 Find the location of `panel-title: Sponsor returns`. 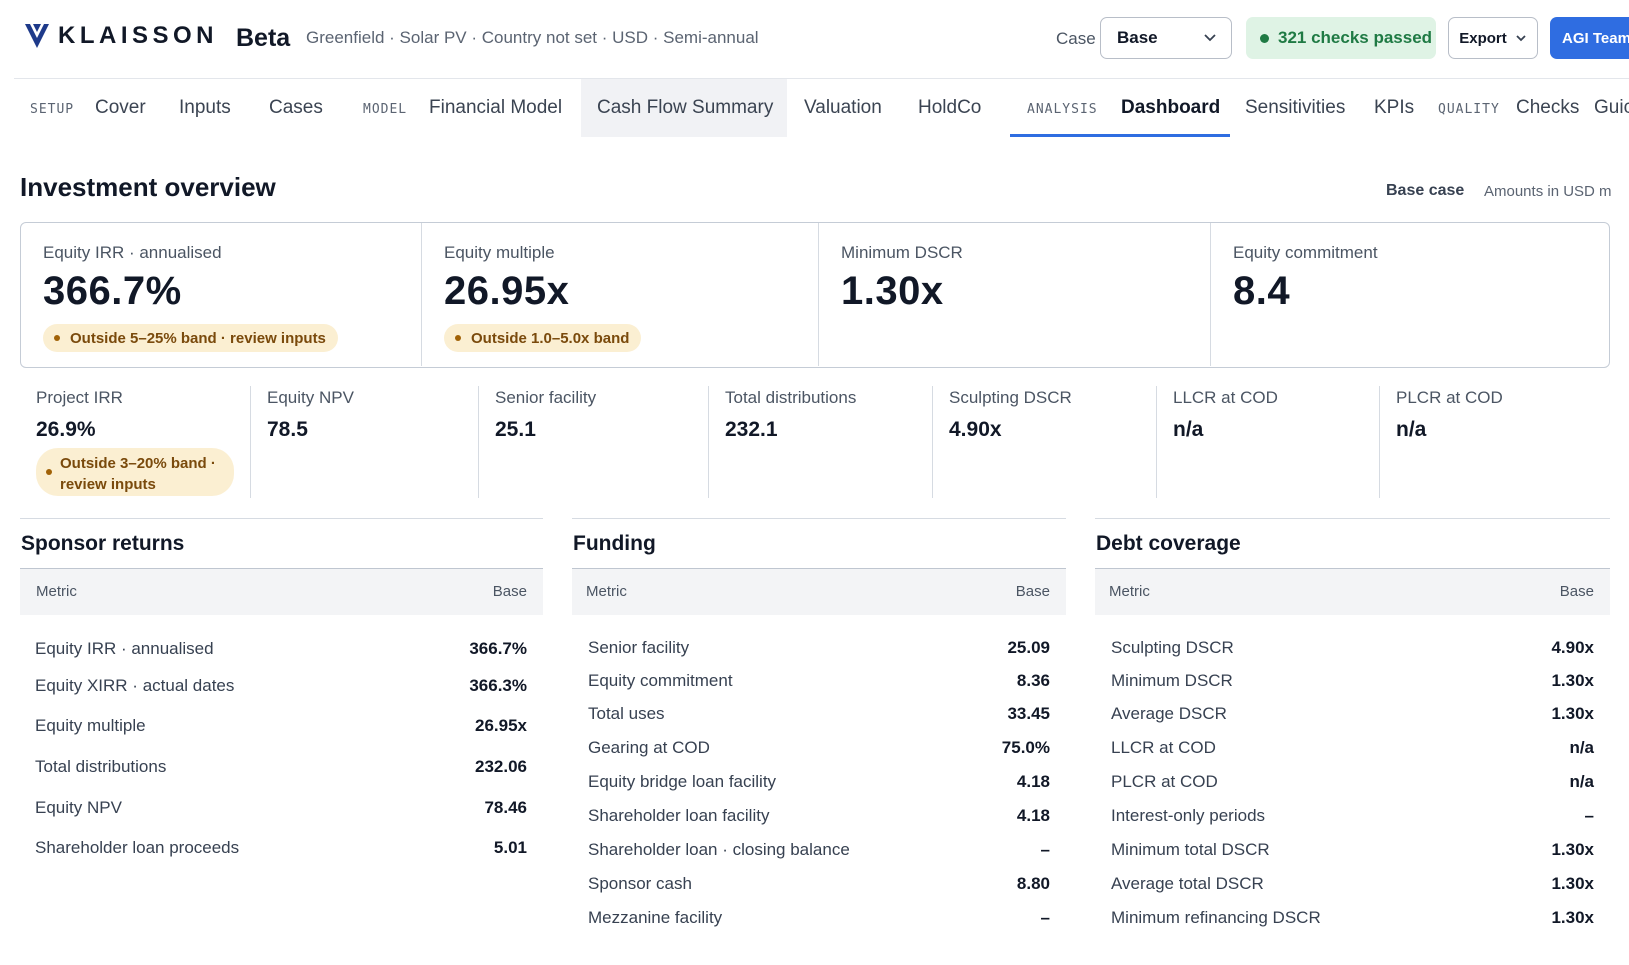

panel-title: Sponsor returns is located at coordinates (103, 543).